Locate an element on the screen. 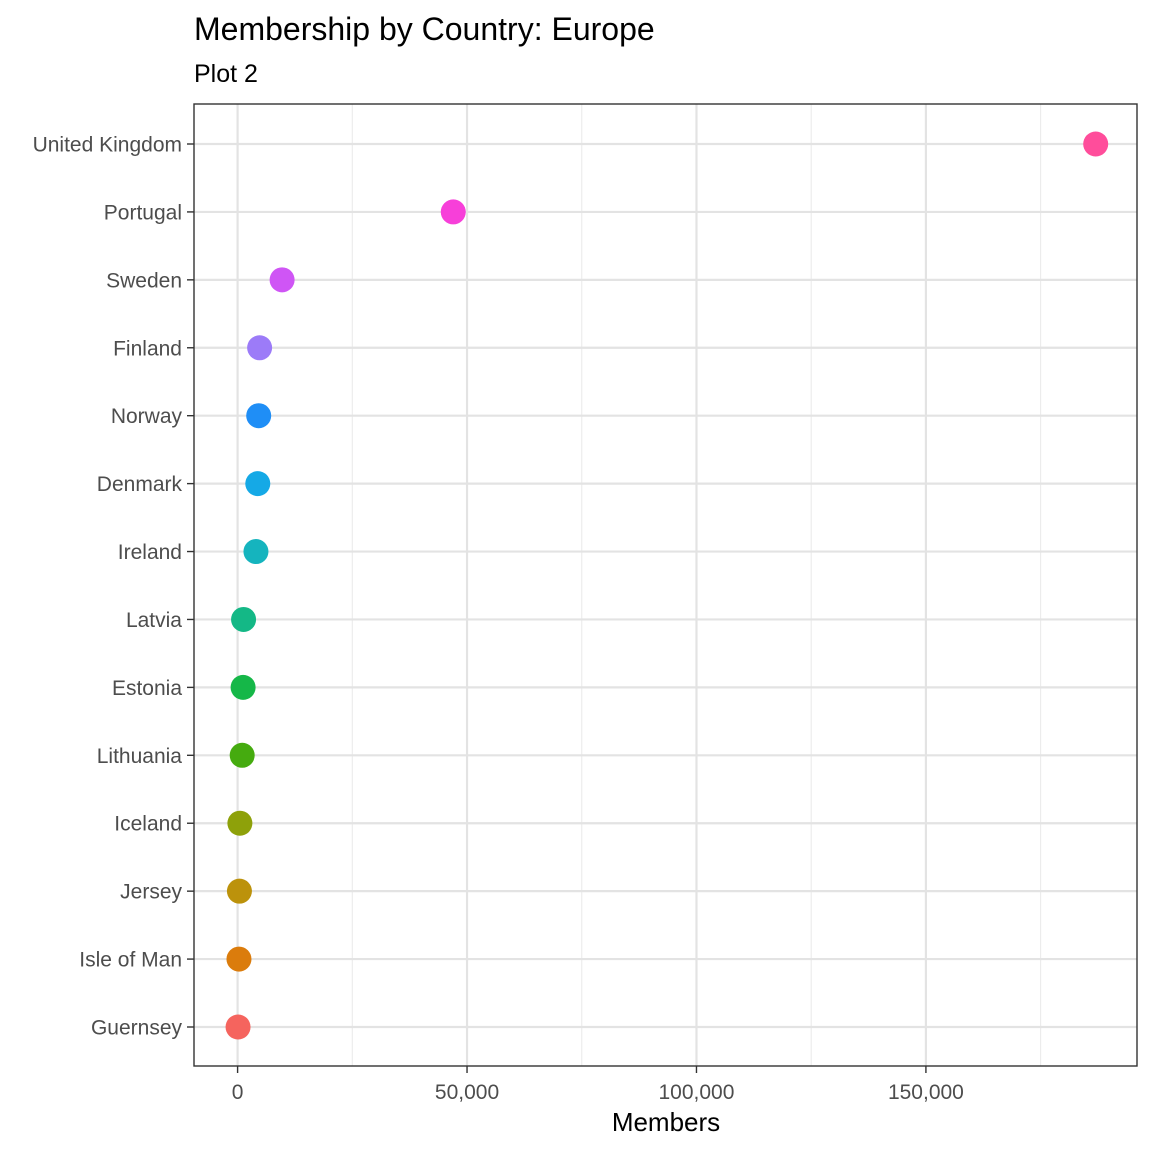 The height and width of the screenshot is (1152, 1152). y-tick-label: Ireland is located at coordinates (150, 552).